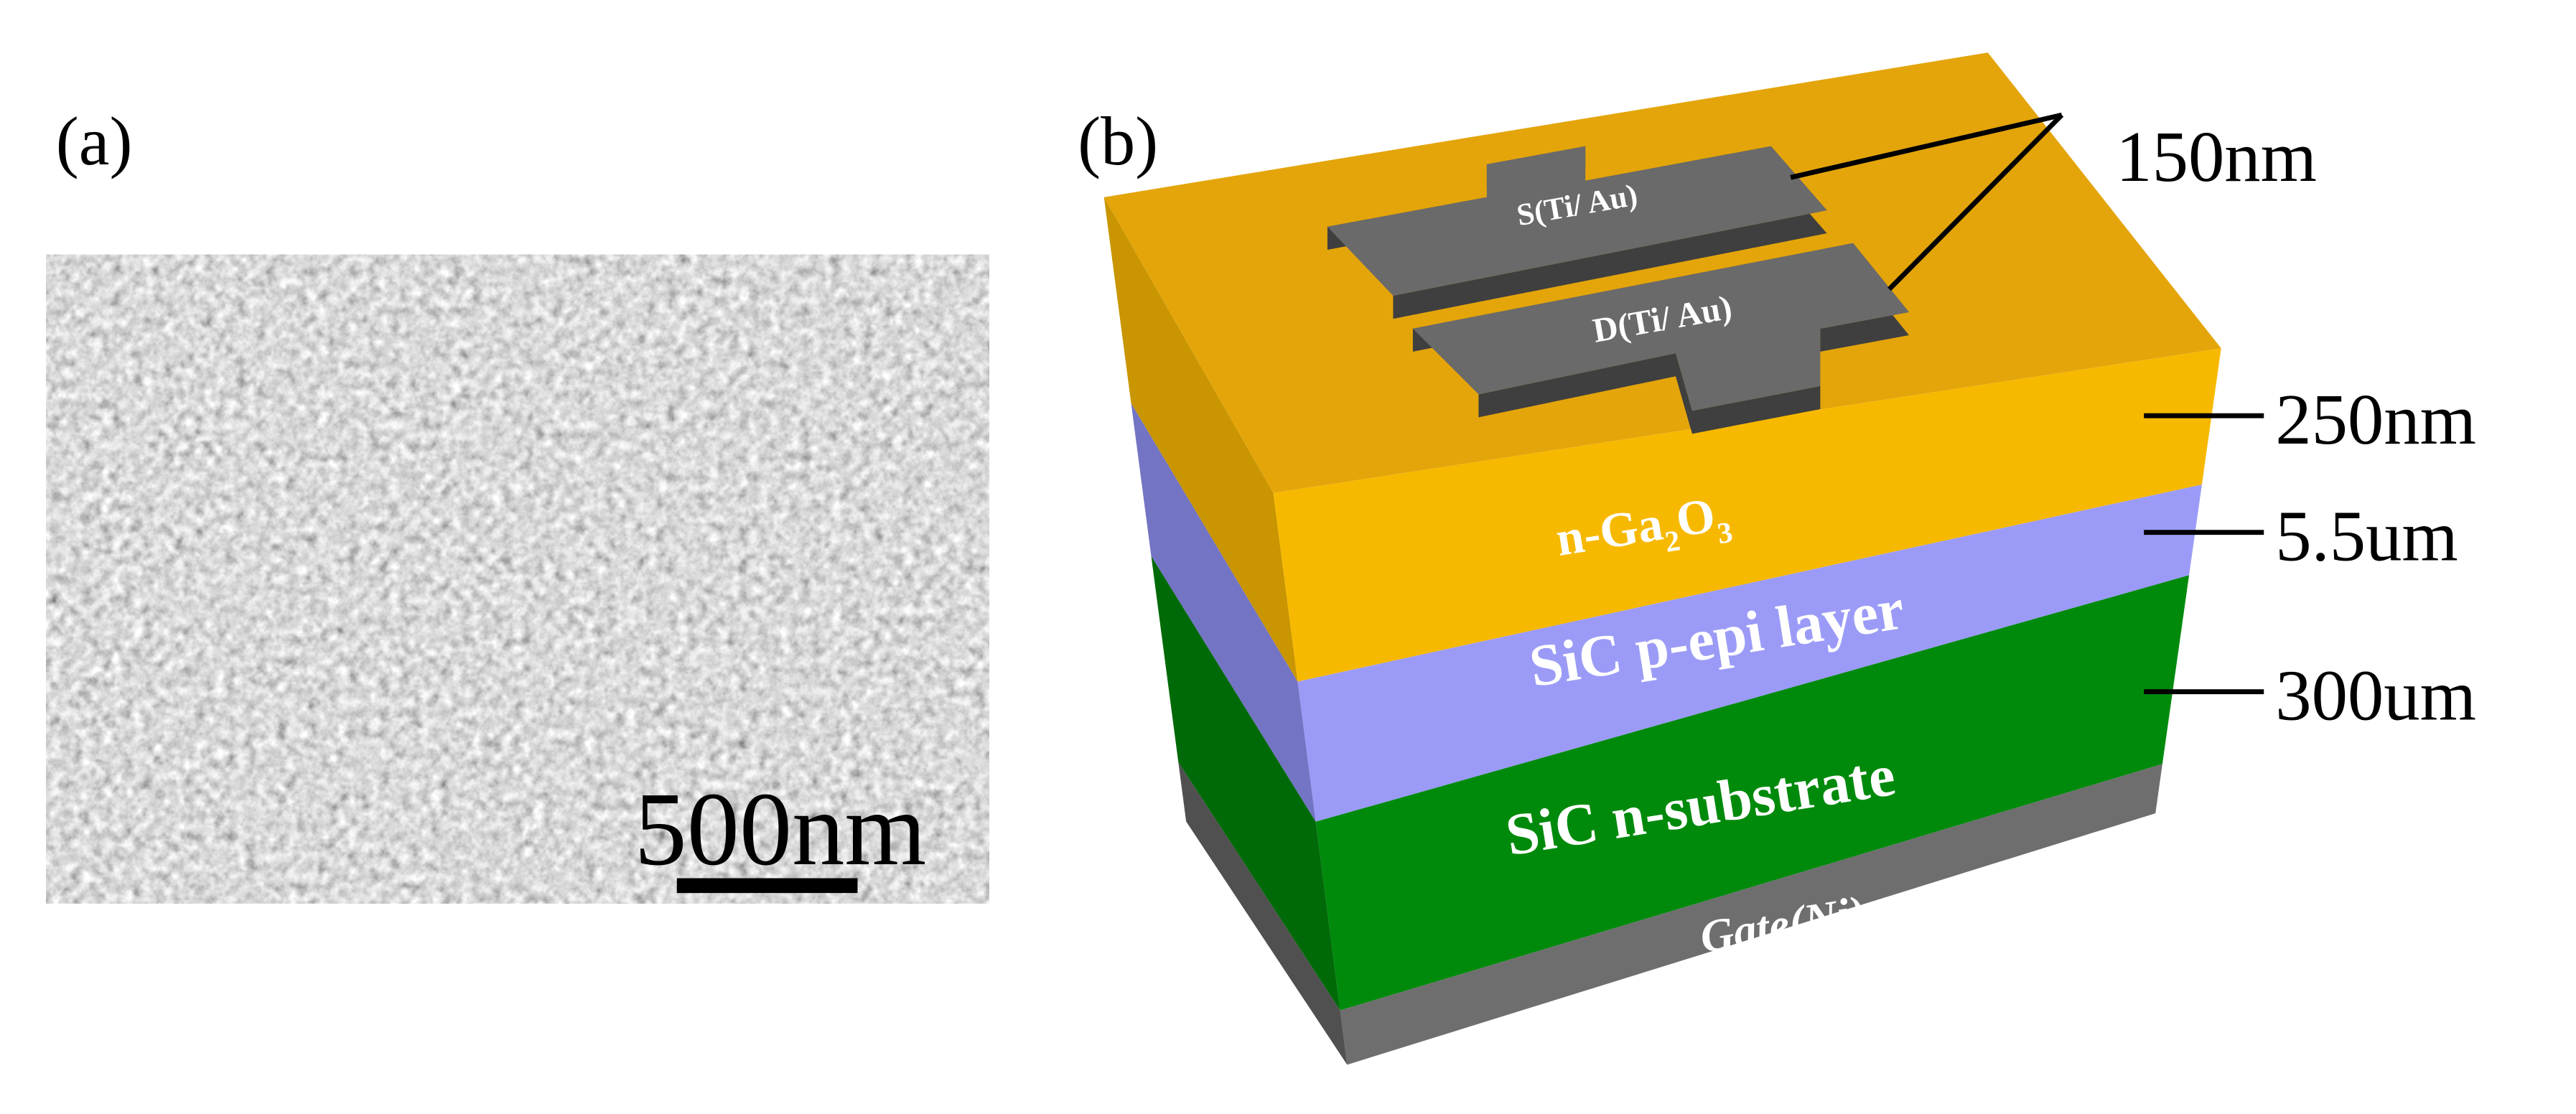  What do you see at coordinates (2366, 536) in the screenshot?
I see `thickness-label: 5.5um` at bounding box center [2366, 536].